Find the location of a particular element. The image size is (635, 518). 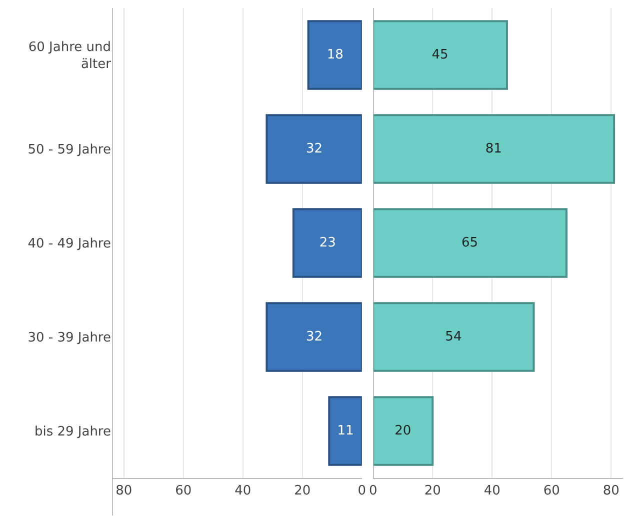

y-tick-label: 40 - 49 Jahre is located at coordinates (69, 244).